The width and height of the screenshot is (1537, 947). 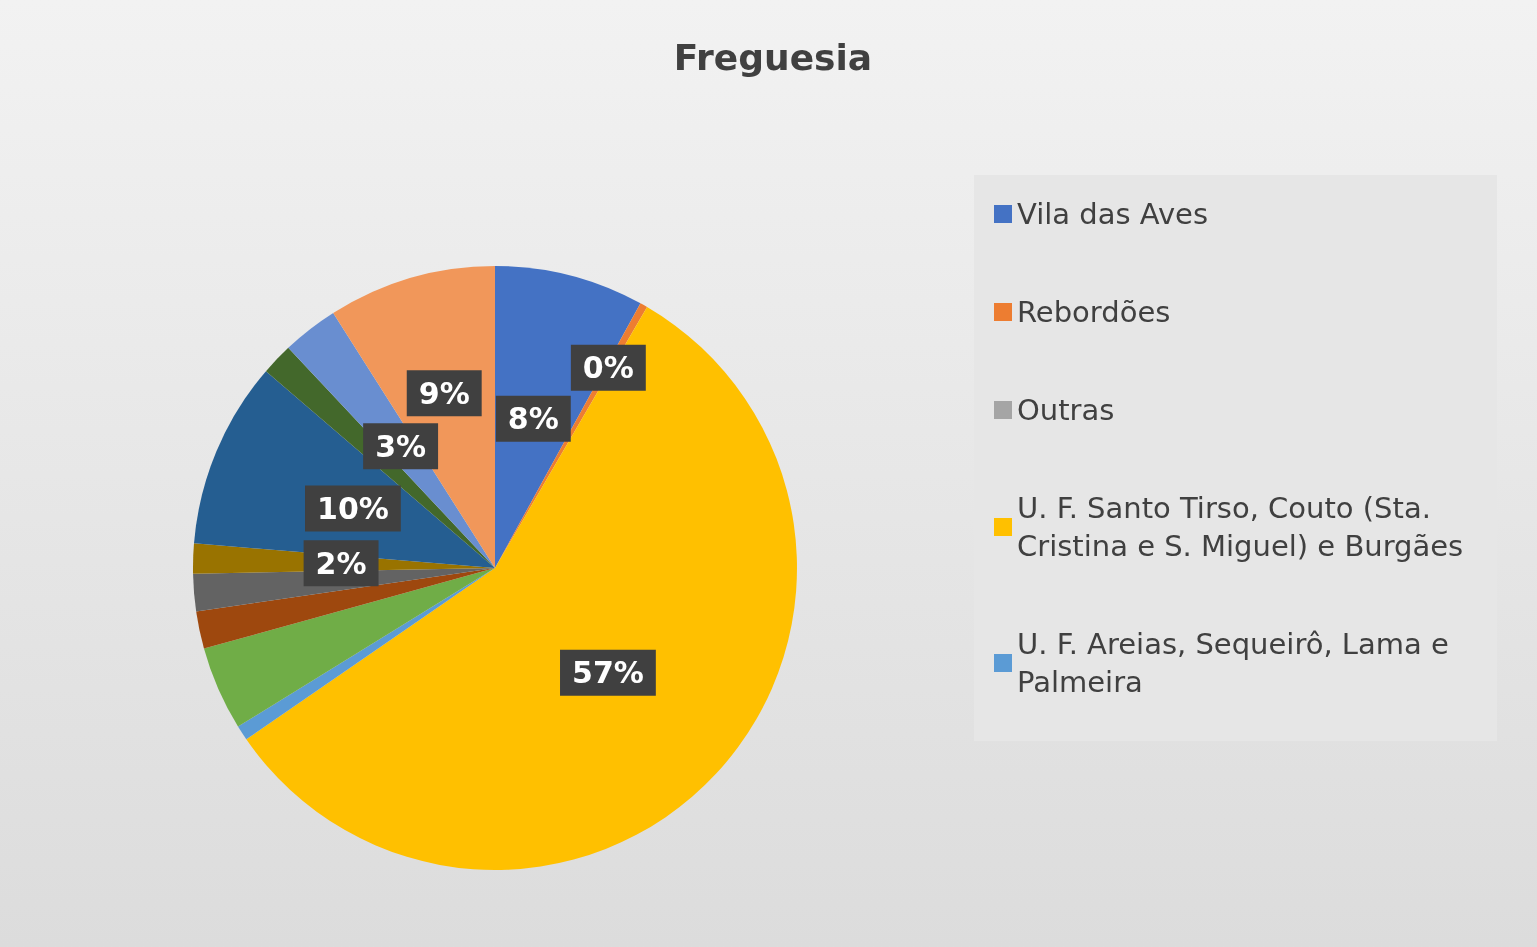 I want to click on data-label: 57%, so click(x=608, y=673).